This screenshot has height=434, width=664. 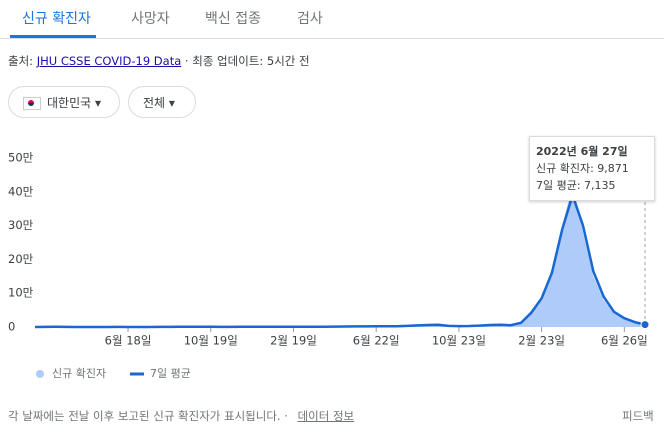 What do you see at coordinates (211, 341) in the screenshot?
I see `x-tick-label: 10월 19일` at bounding box center [211, 341].